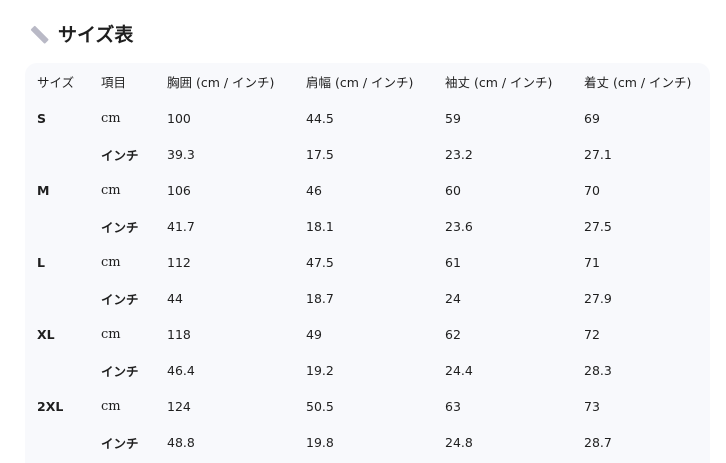  Describe the element at coordinates (314, 190) in the screenshot. I see `value-cell: 46` at that location.